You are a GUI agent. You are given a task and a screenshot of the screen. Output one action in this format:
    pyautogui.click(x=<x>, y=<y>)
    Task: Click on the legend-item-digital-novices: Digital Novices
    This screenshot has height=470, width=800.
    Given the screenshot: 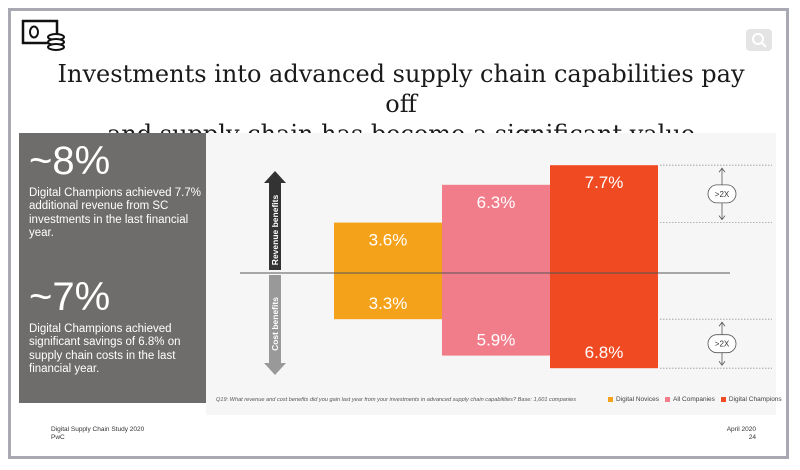 What is the action you would take?
    pyautogui.click(x=633, y=399)
    